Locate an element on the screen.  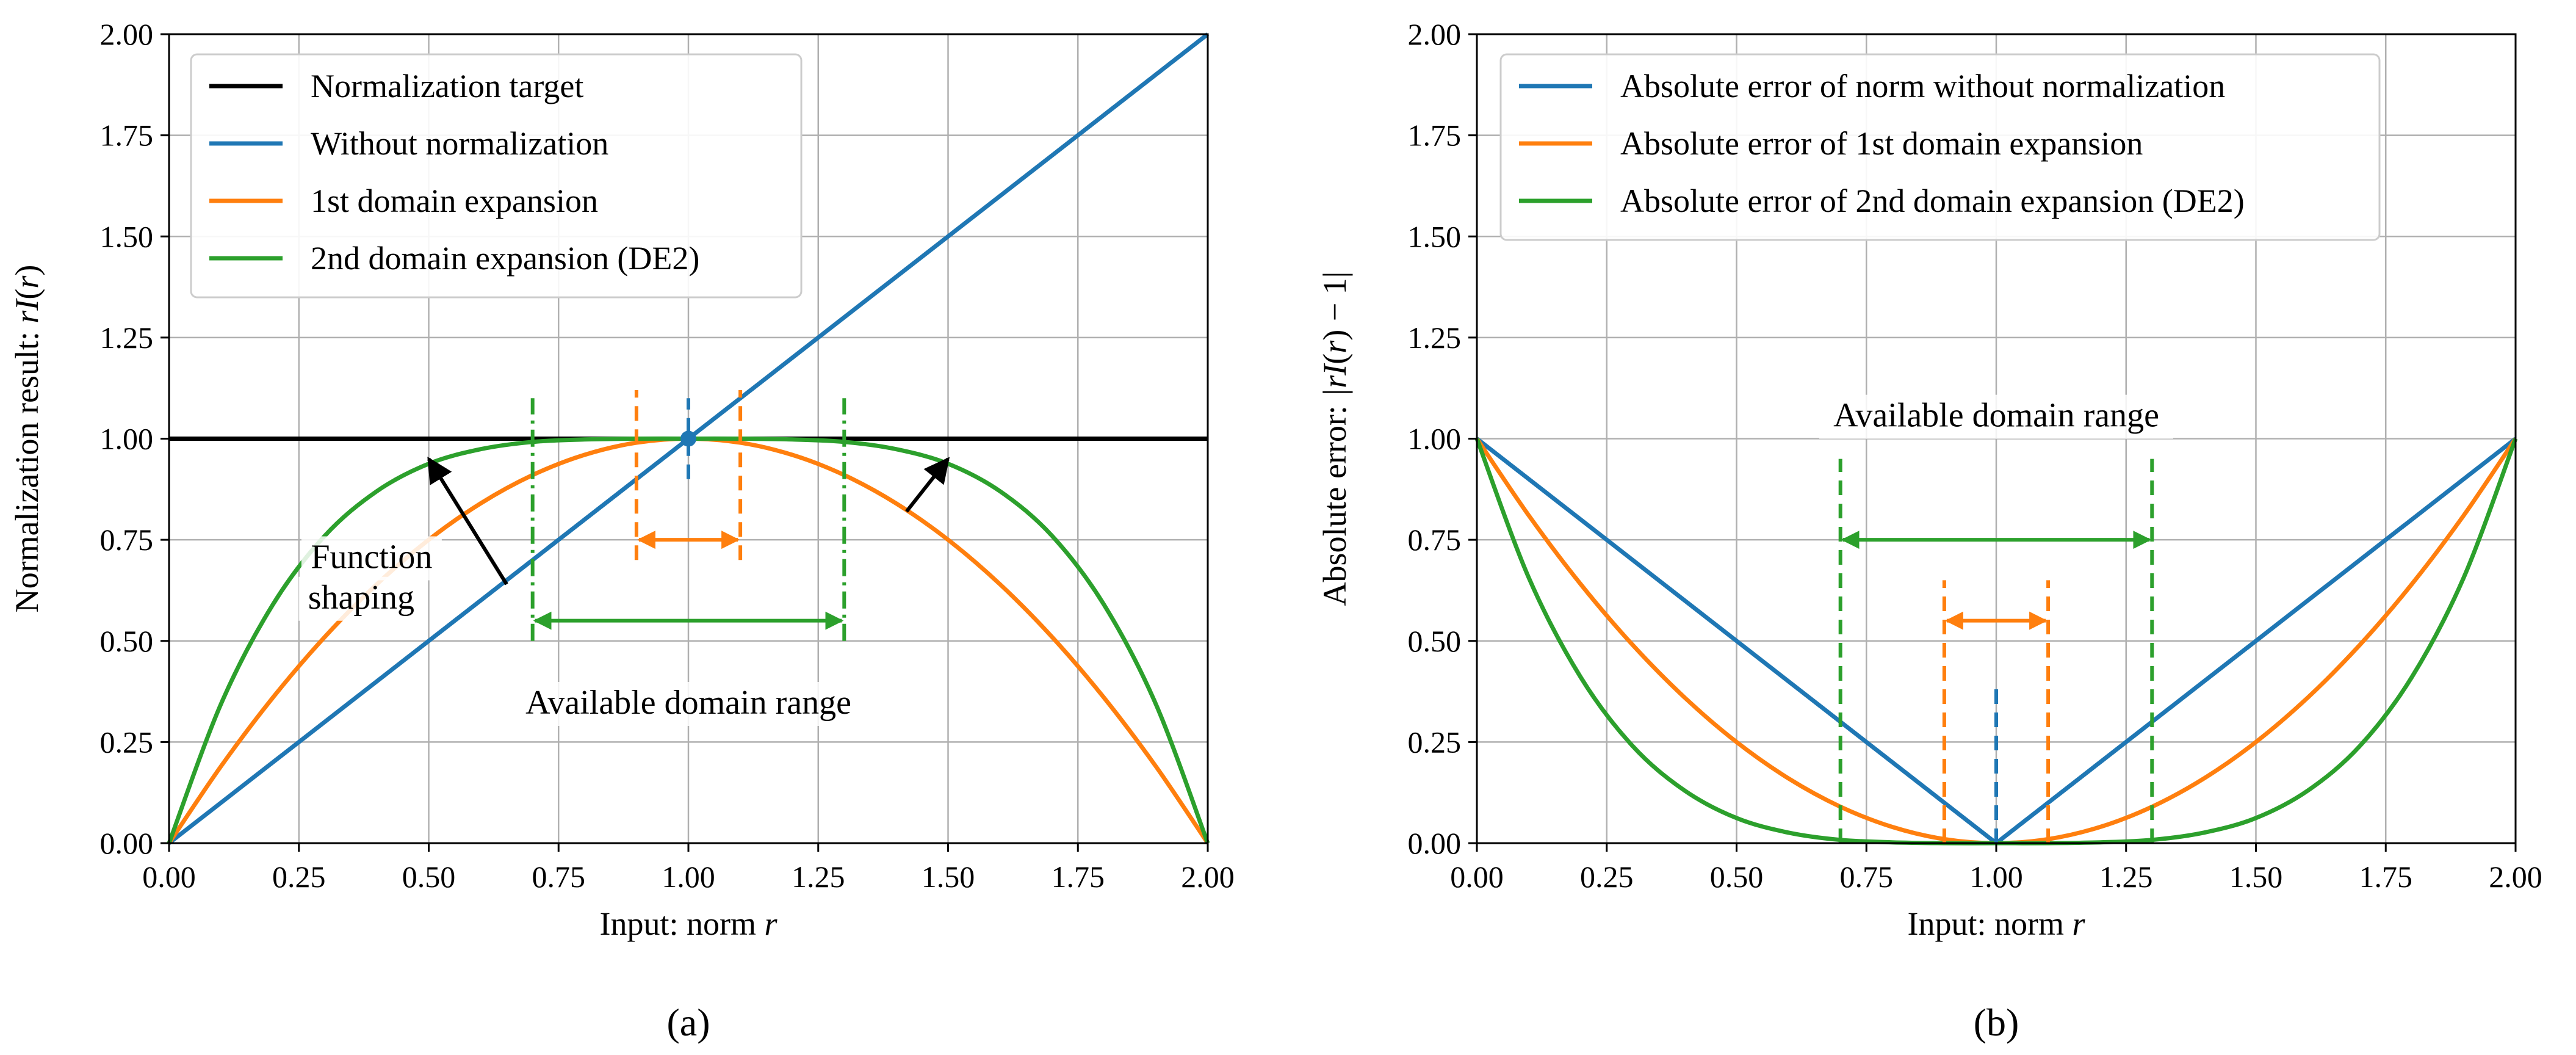
annotation-b-0: Available domain range is located at coordinates (1996, 416).